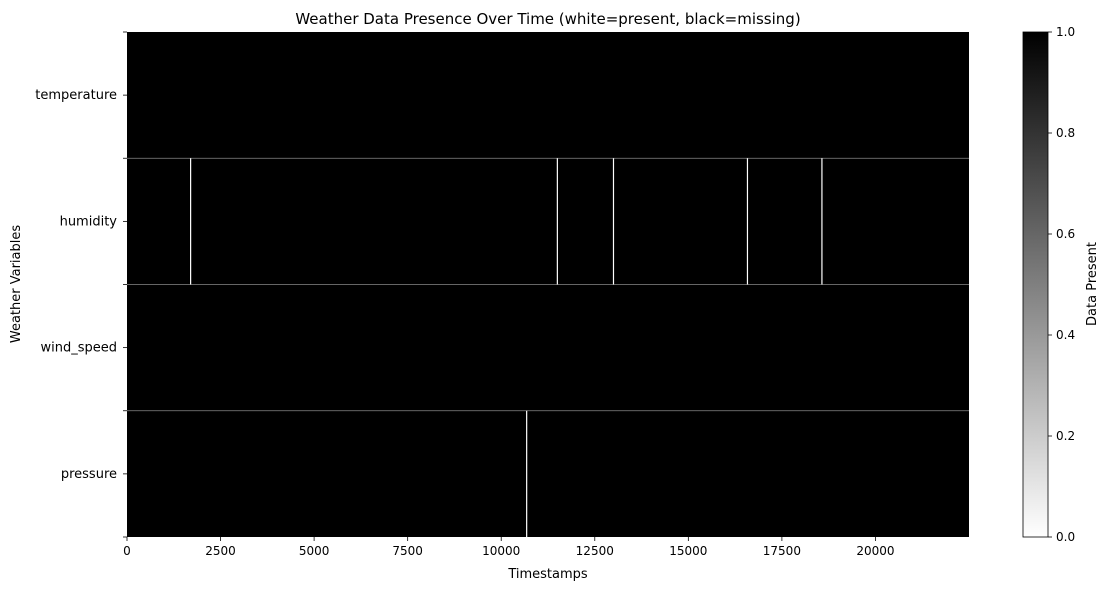 Image resolution: width=1108 pixels, height=590 pixels. Describe the element at coordinates (501, 551) in the screenshot. I see `x-tick-label: 10000` at that location.